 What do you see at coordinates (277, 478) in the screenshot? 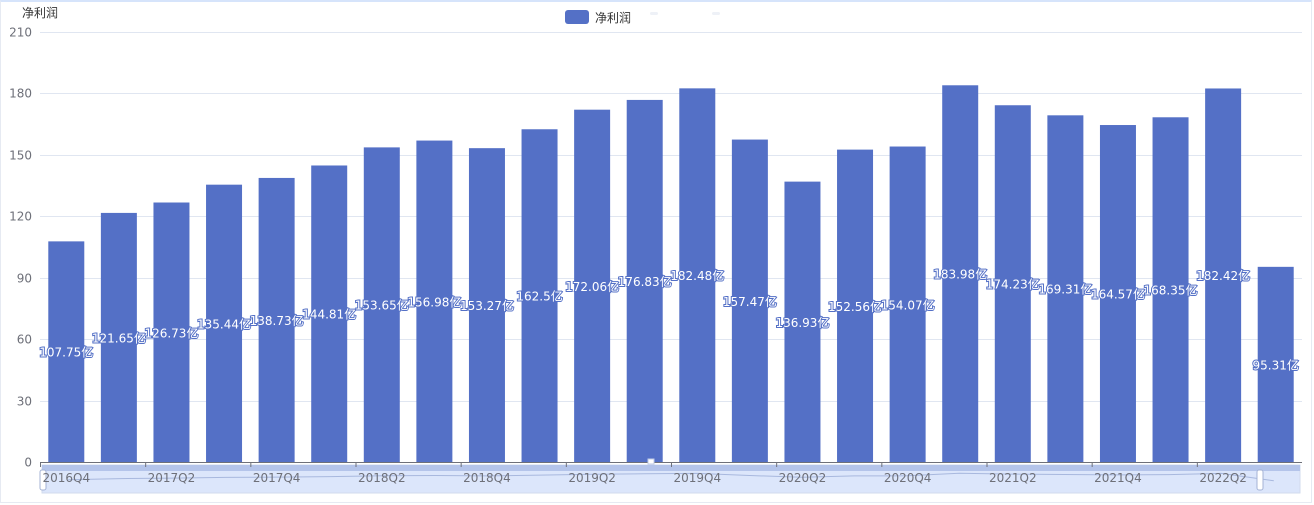
I see `x-tick-label: 2017Q4` at bounding box center [277, 478].